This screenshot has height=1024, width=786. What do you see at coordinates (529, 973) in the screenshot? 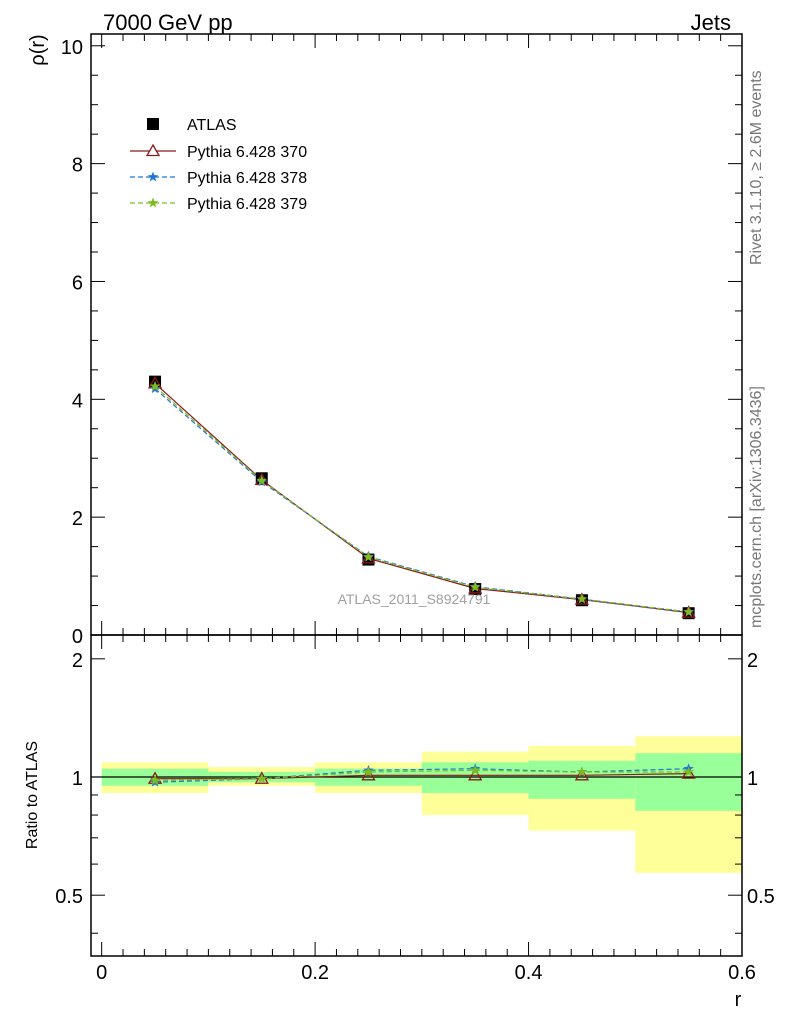
I see `x-tick-label: 0.4` at bounding box center [529, 973].